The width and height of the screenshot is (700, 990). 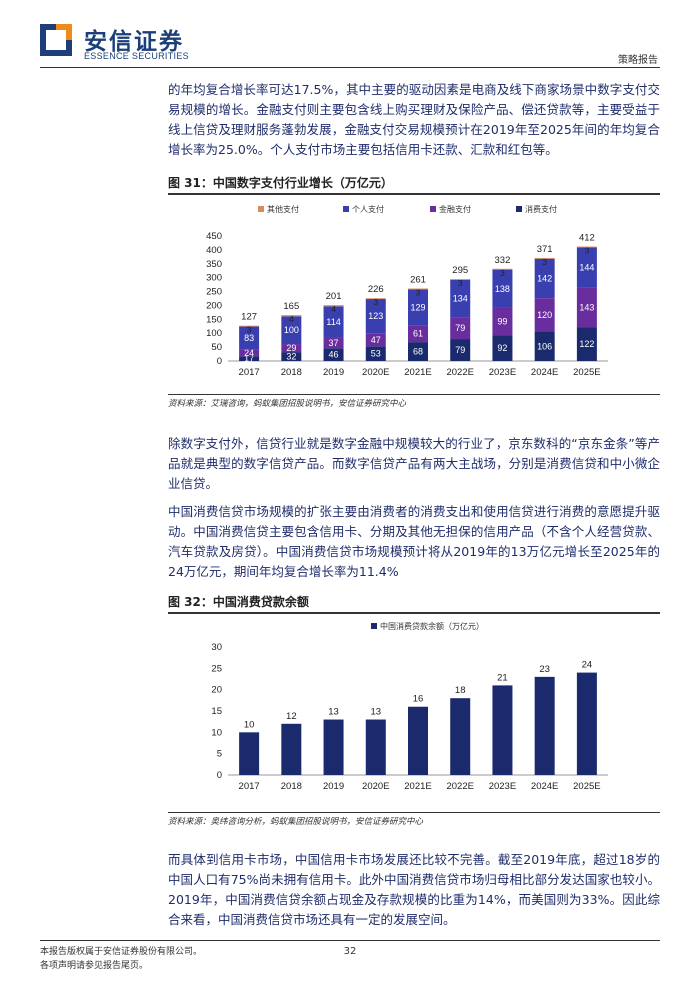 I want to click on data-label: 120, so click(x=544, y=315).